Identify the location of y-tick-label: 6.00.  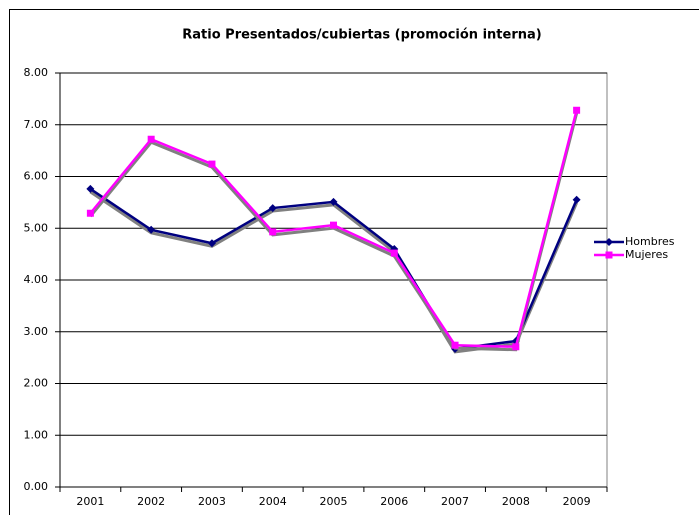
(36, 176).